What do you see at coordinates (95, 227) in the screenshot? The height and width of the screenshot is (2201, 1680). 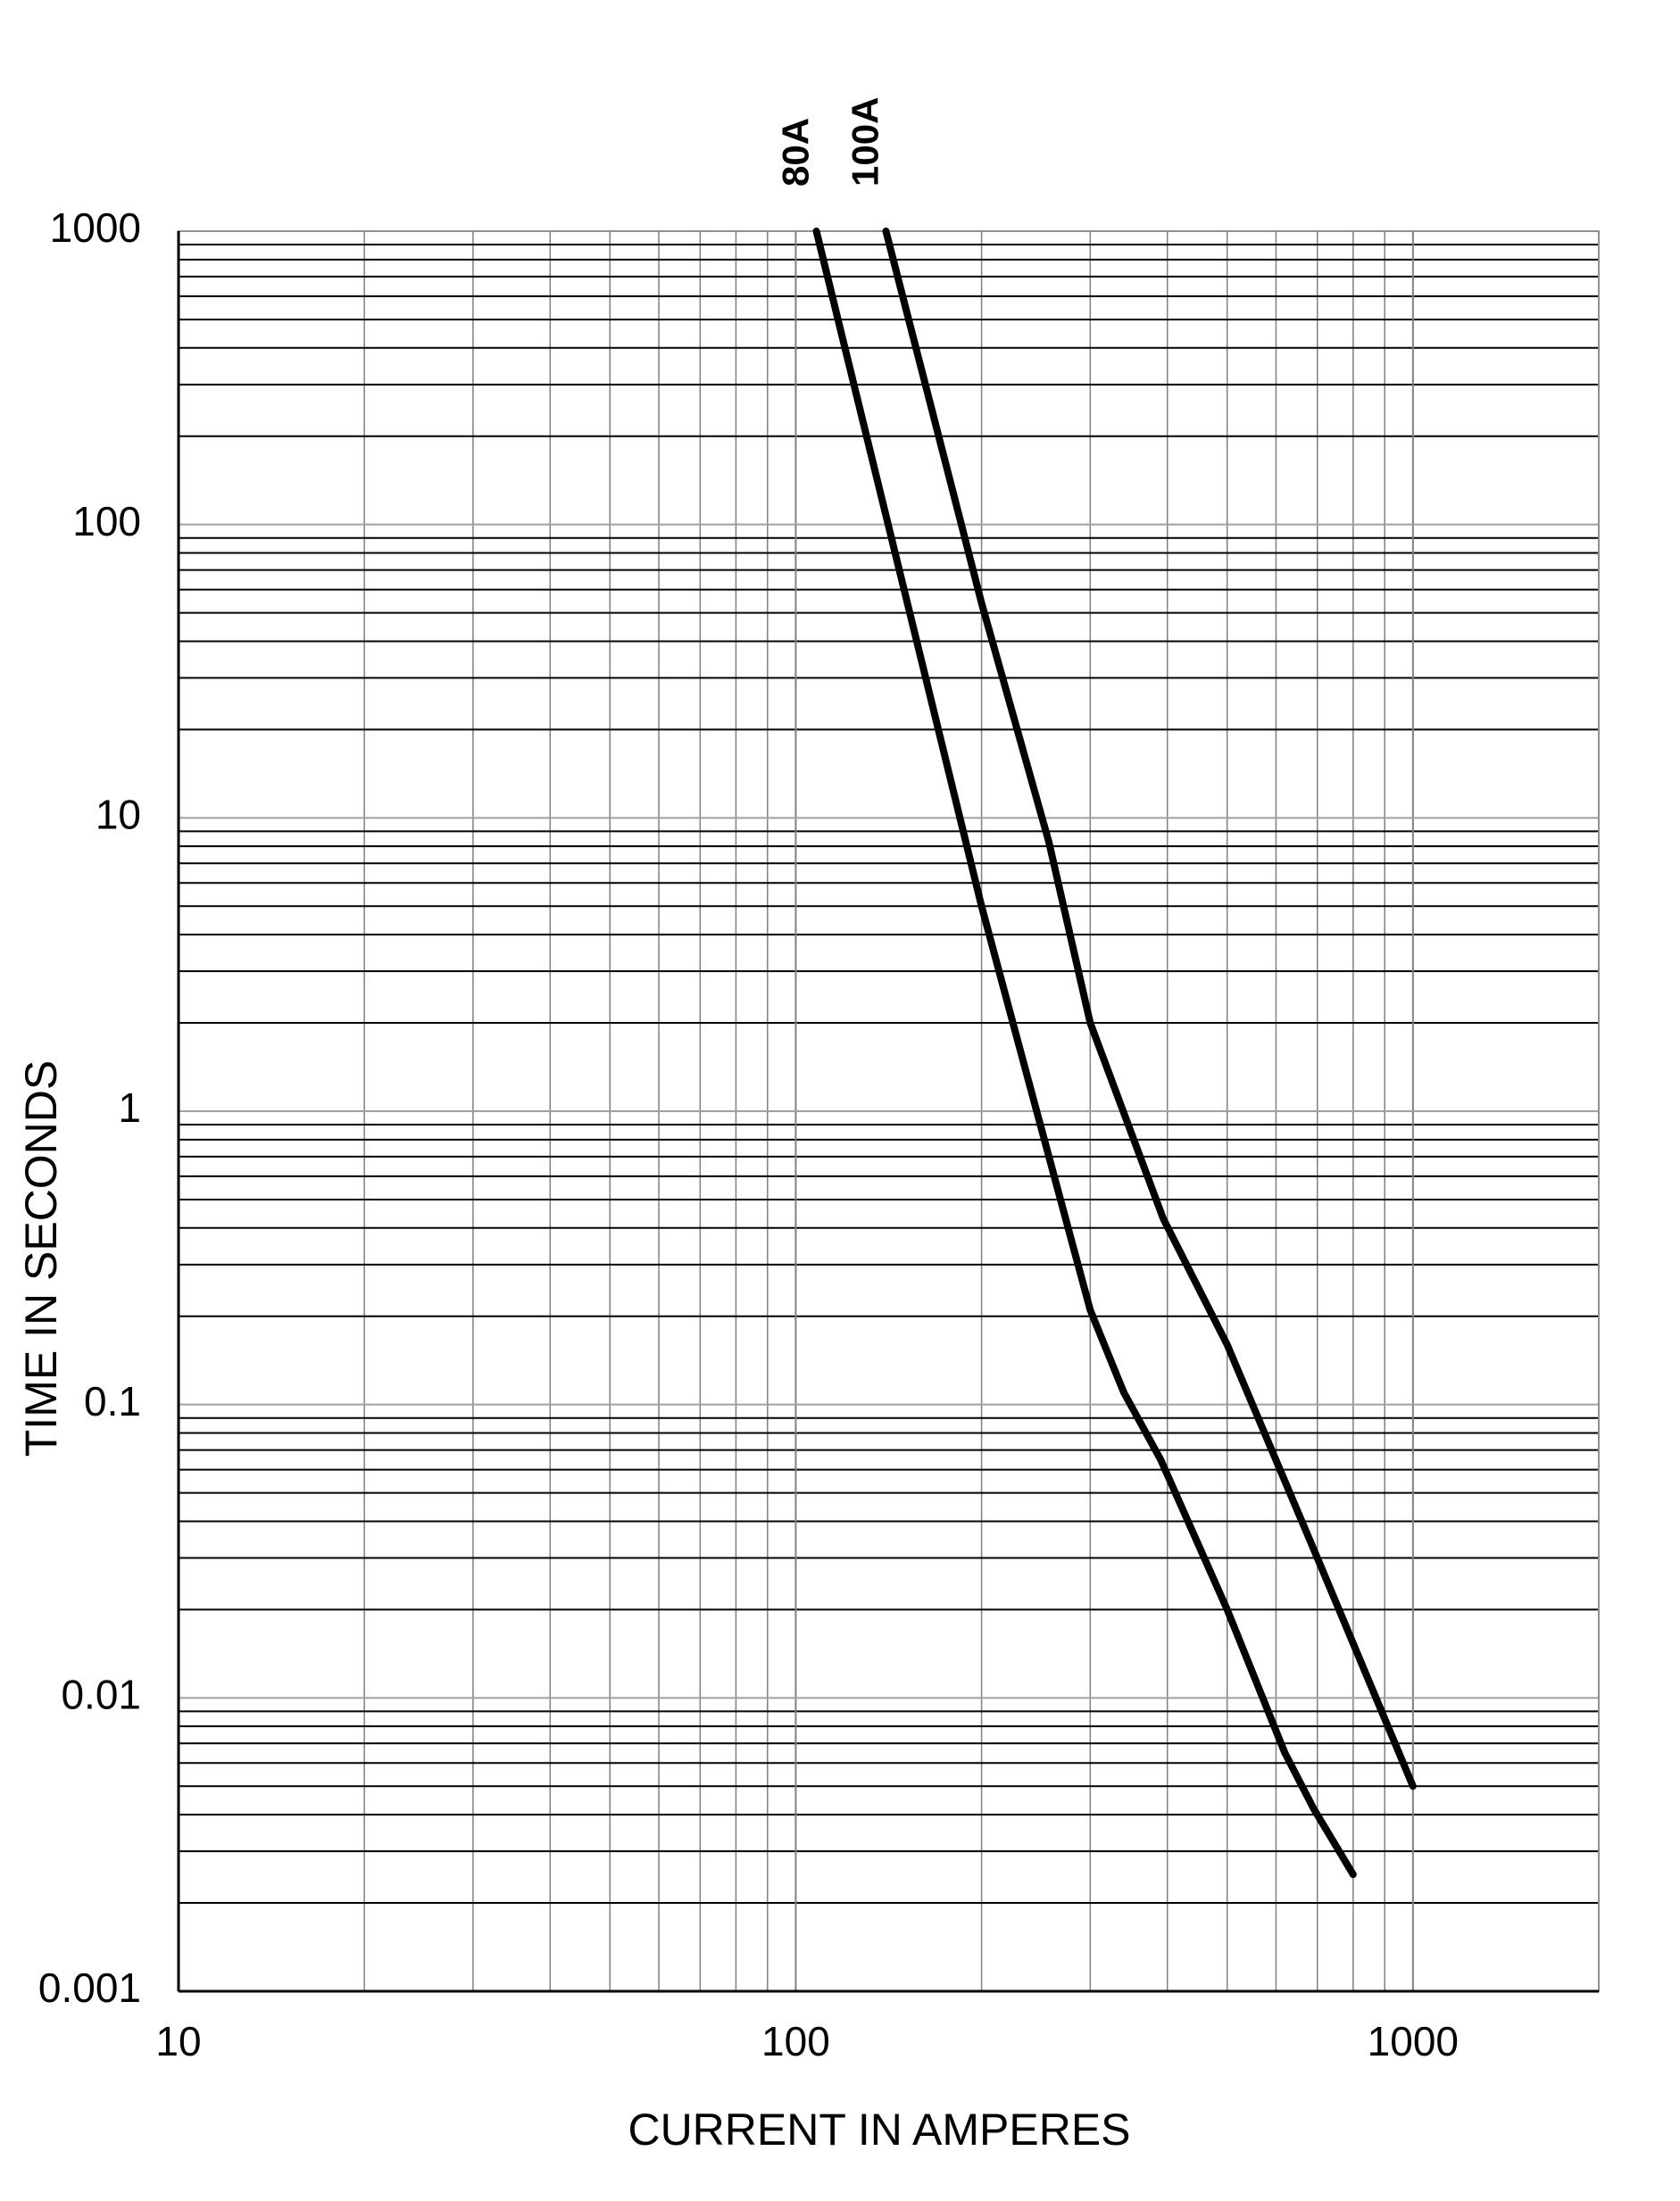 I see `y-tick-label: 1000` at bounding box center [95, 227].